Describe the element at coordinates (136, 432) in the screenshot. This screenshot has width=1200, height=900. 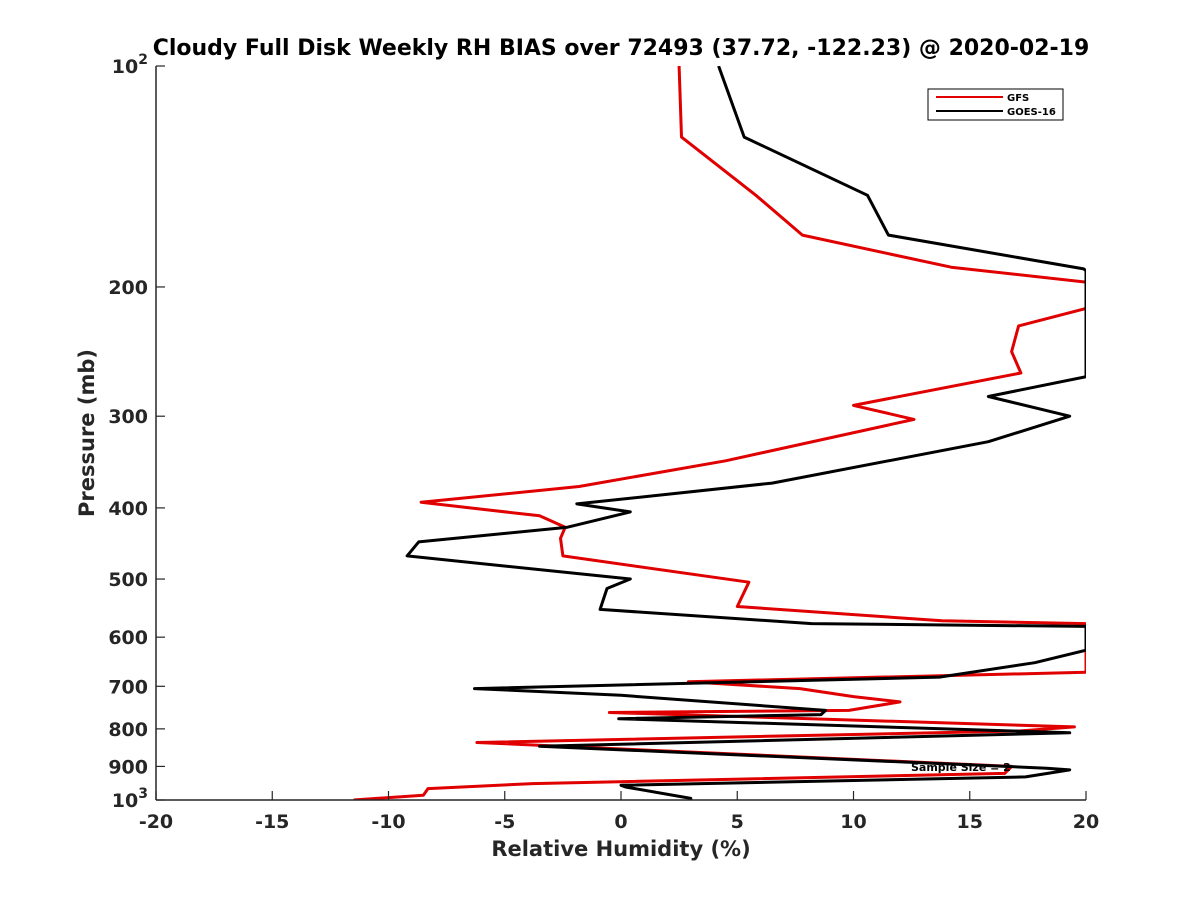
I see `y-ticks: 10² 200 300 400 500 600 700 800 900 10³` at that location.